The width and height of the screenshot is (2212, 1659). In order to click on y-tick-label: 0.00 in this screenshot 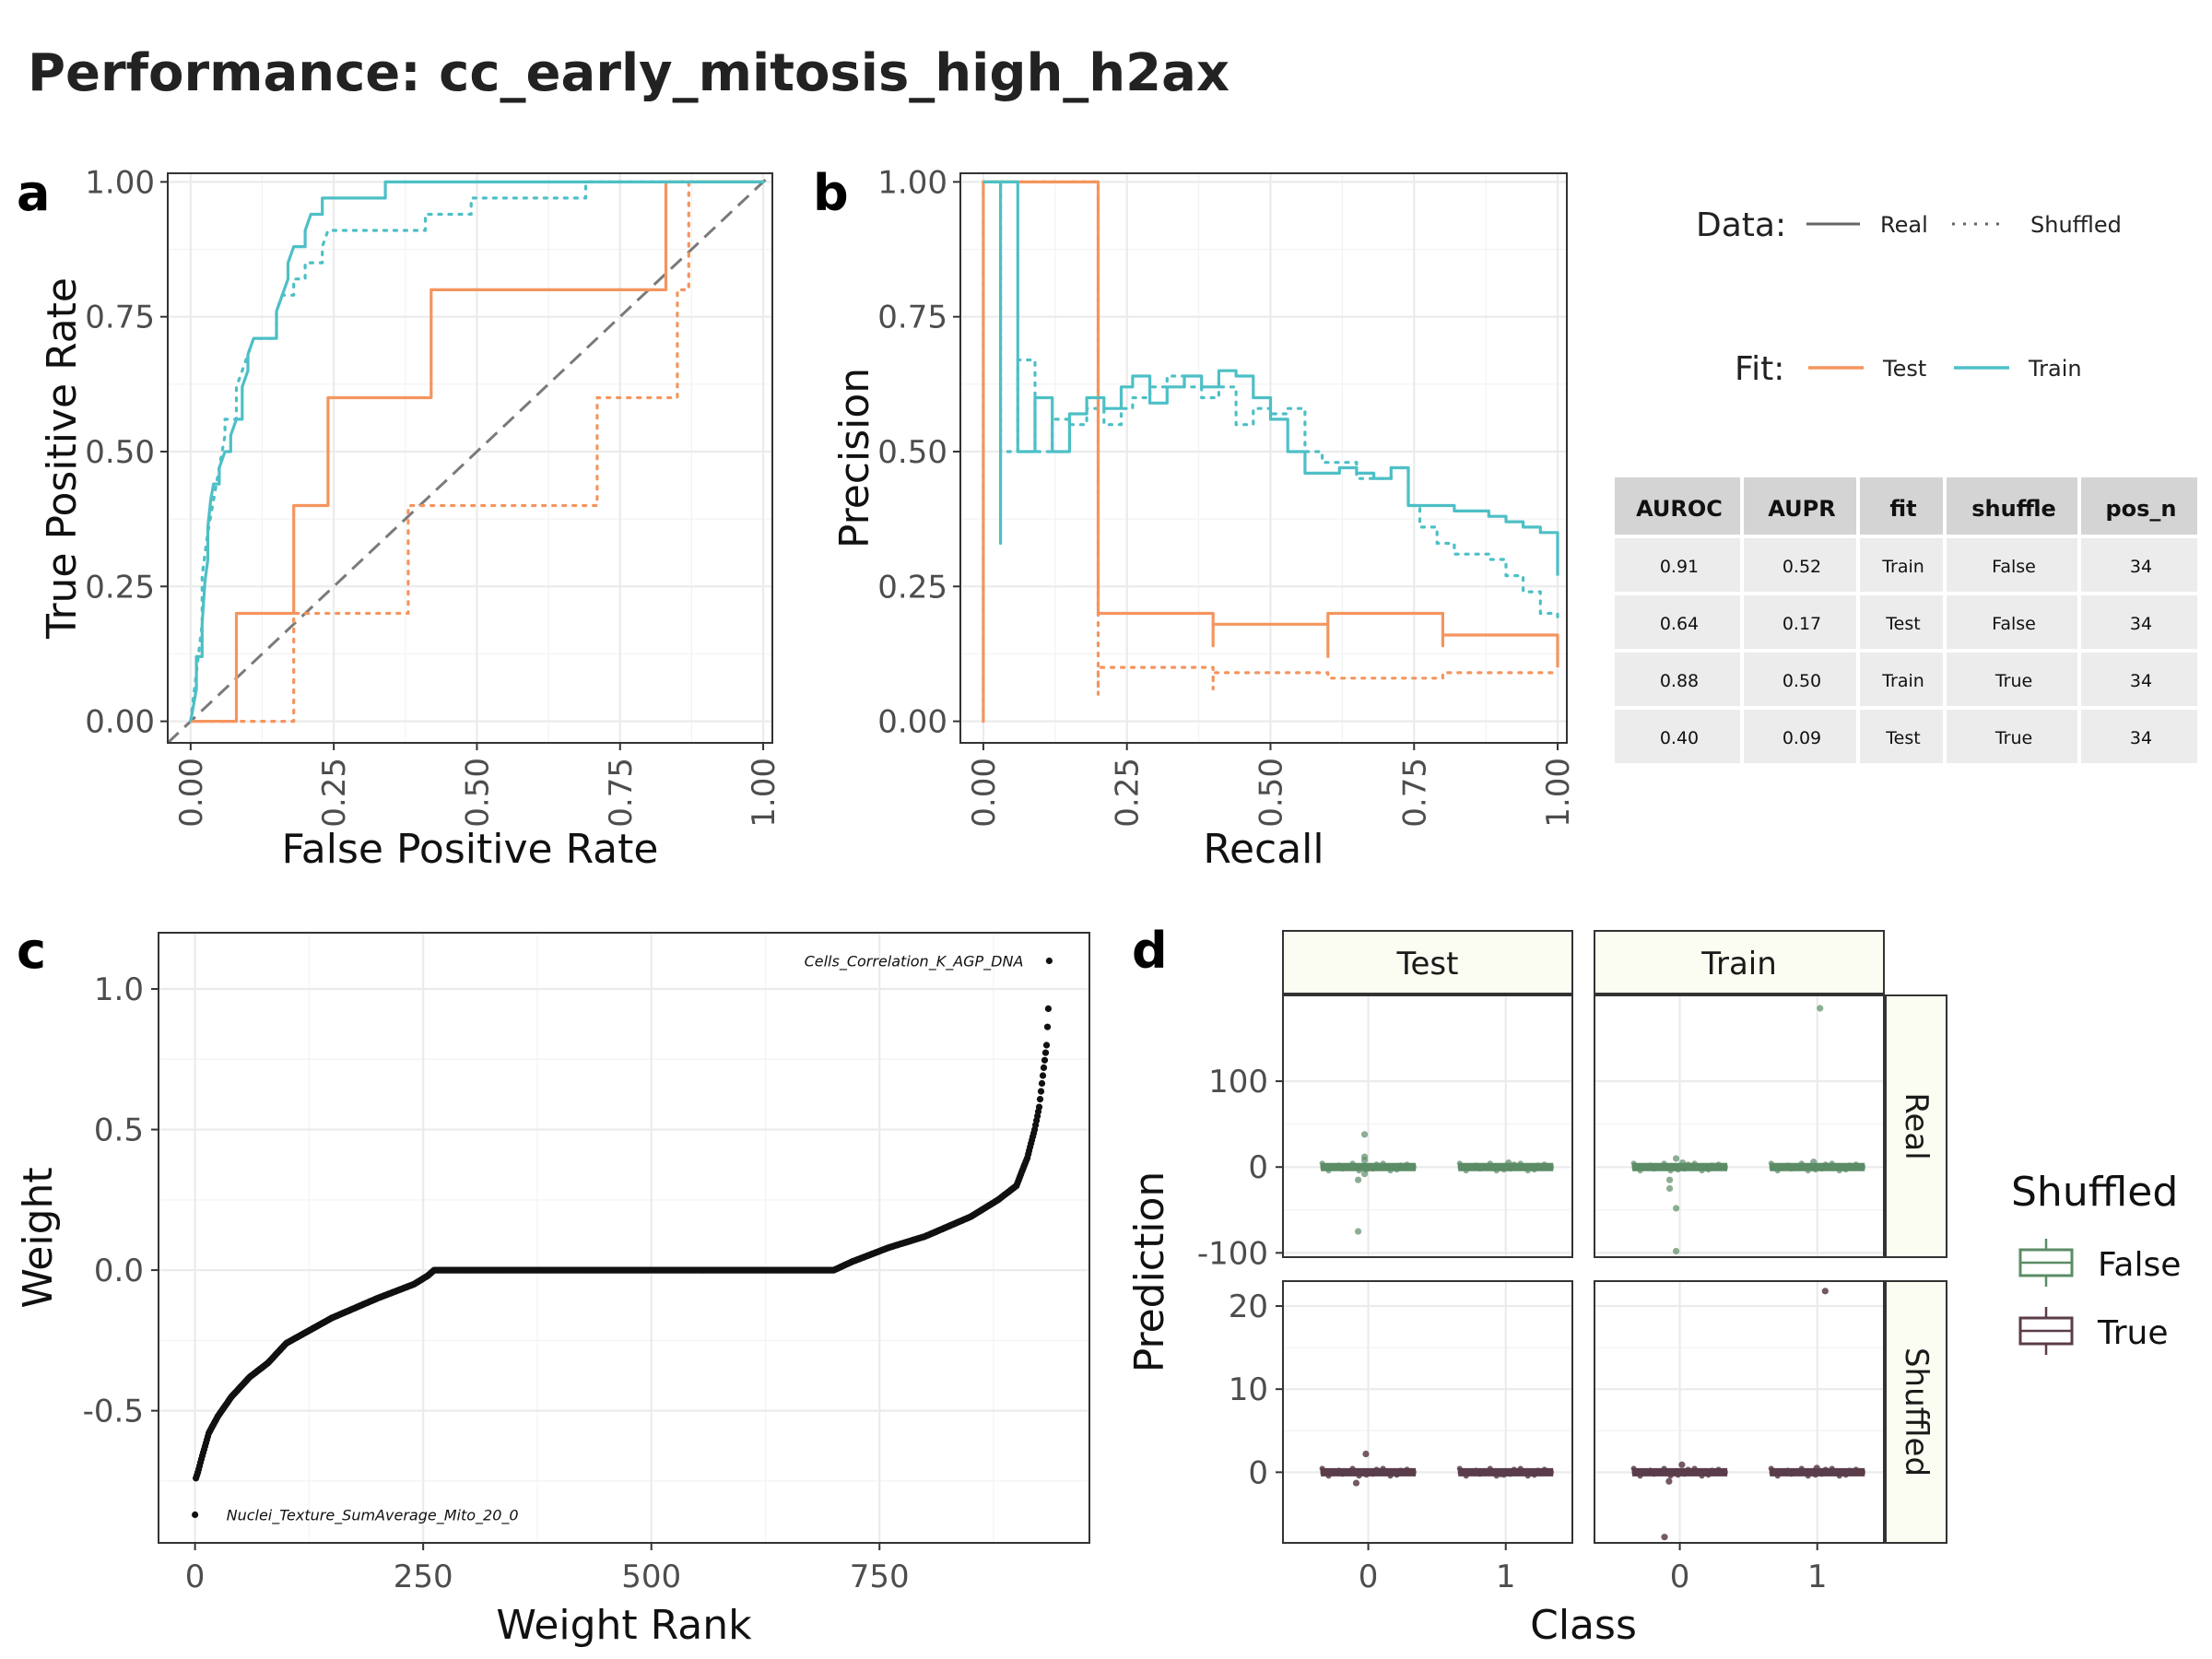, I will do `click(912, 722)`.